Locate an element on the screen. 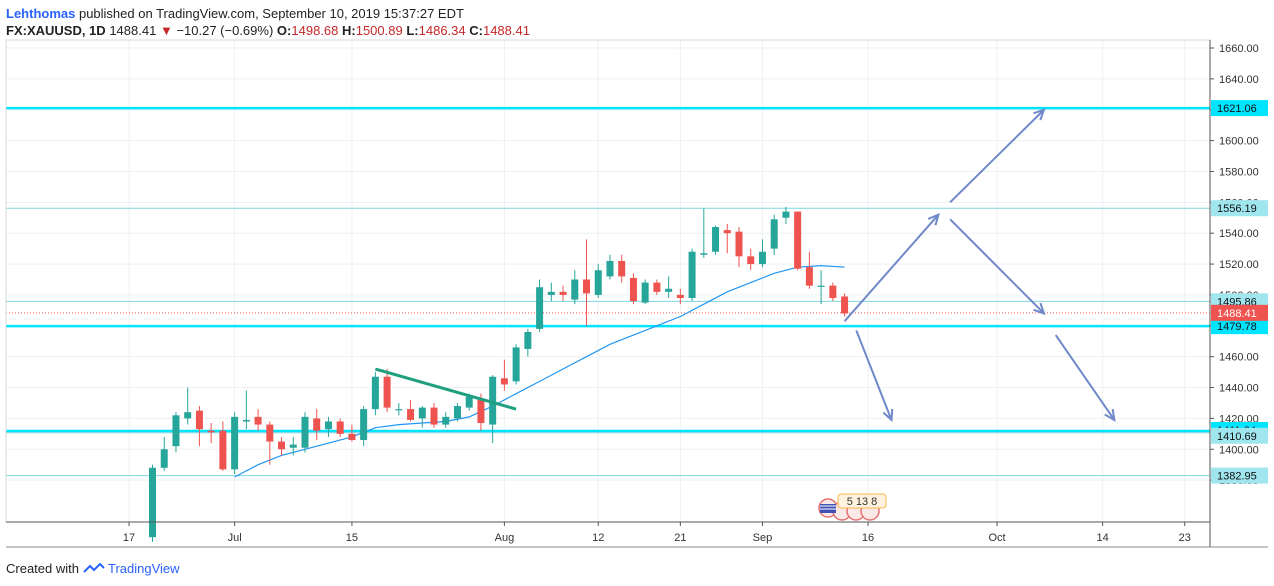  level-badge-bg is located at coordinates (1239, 208).